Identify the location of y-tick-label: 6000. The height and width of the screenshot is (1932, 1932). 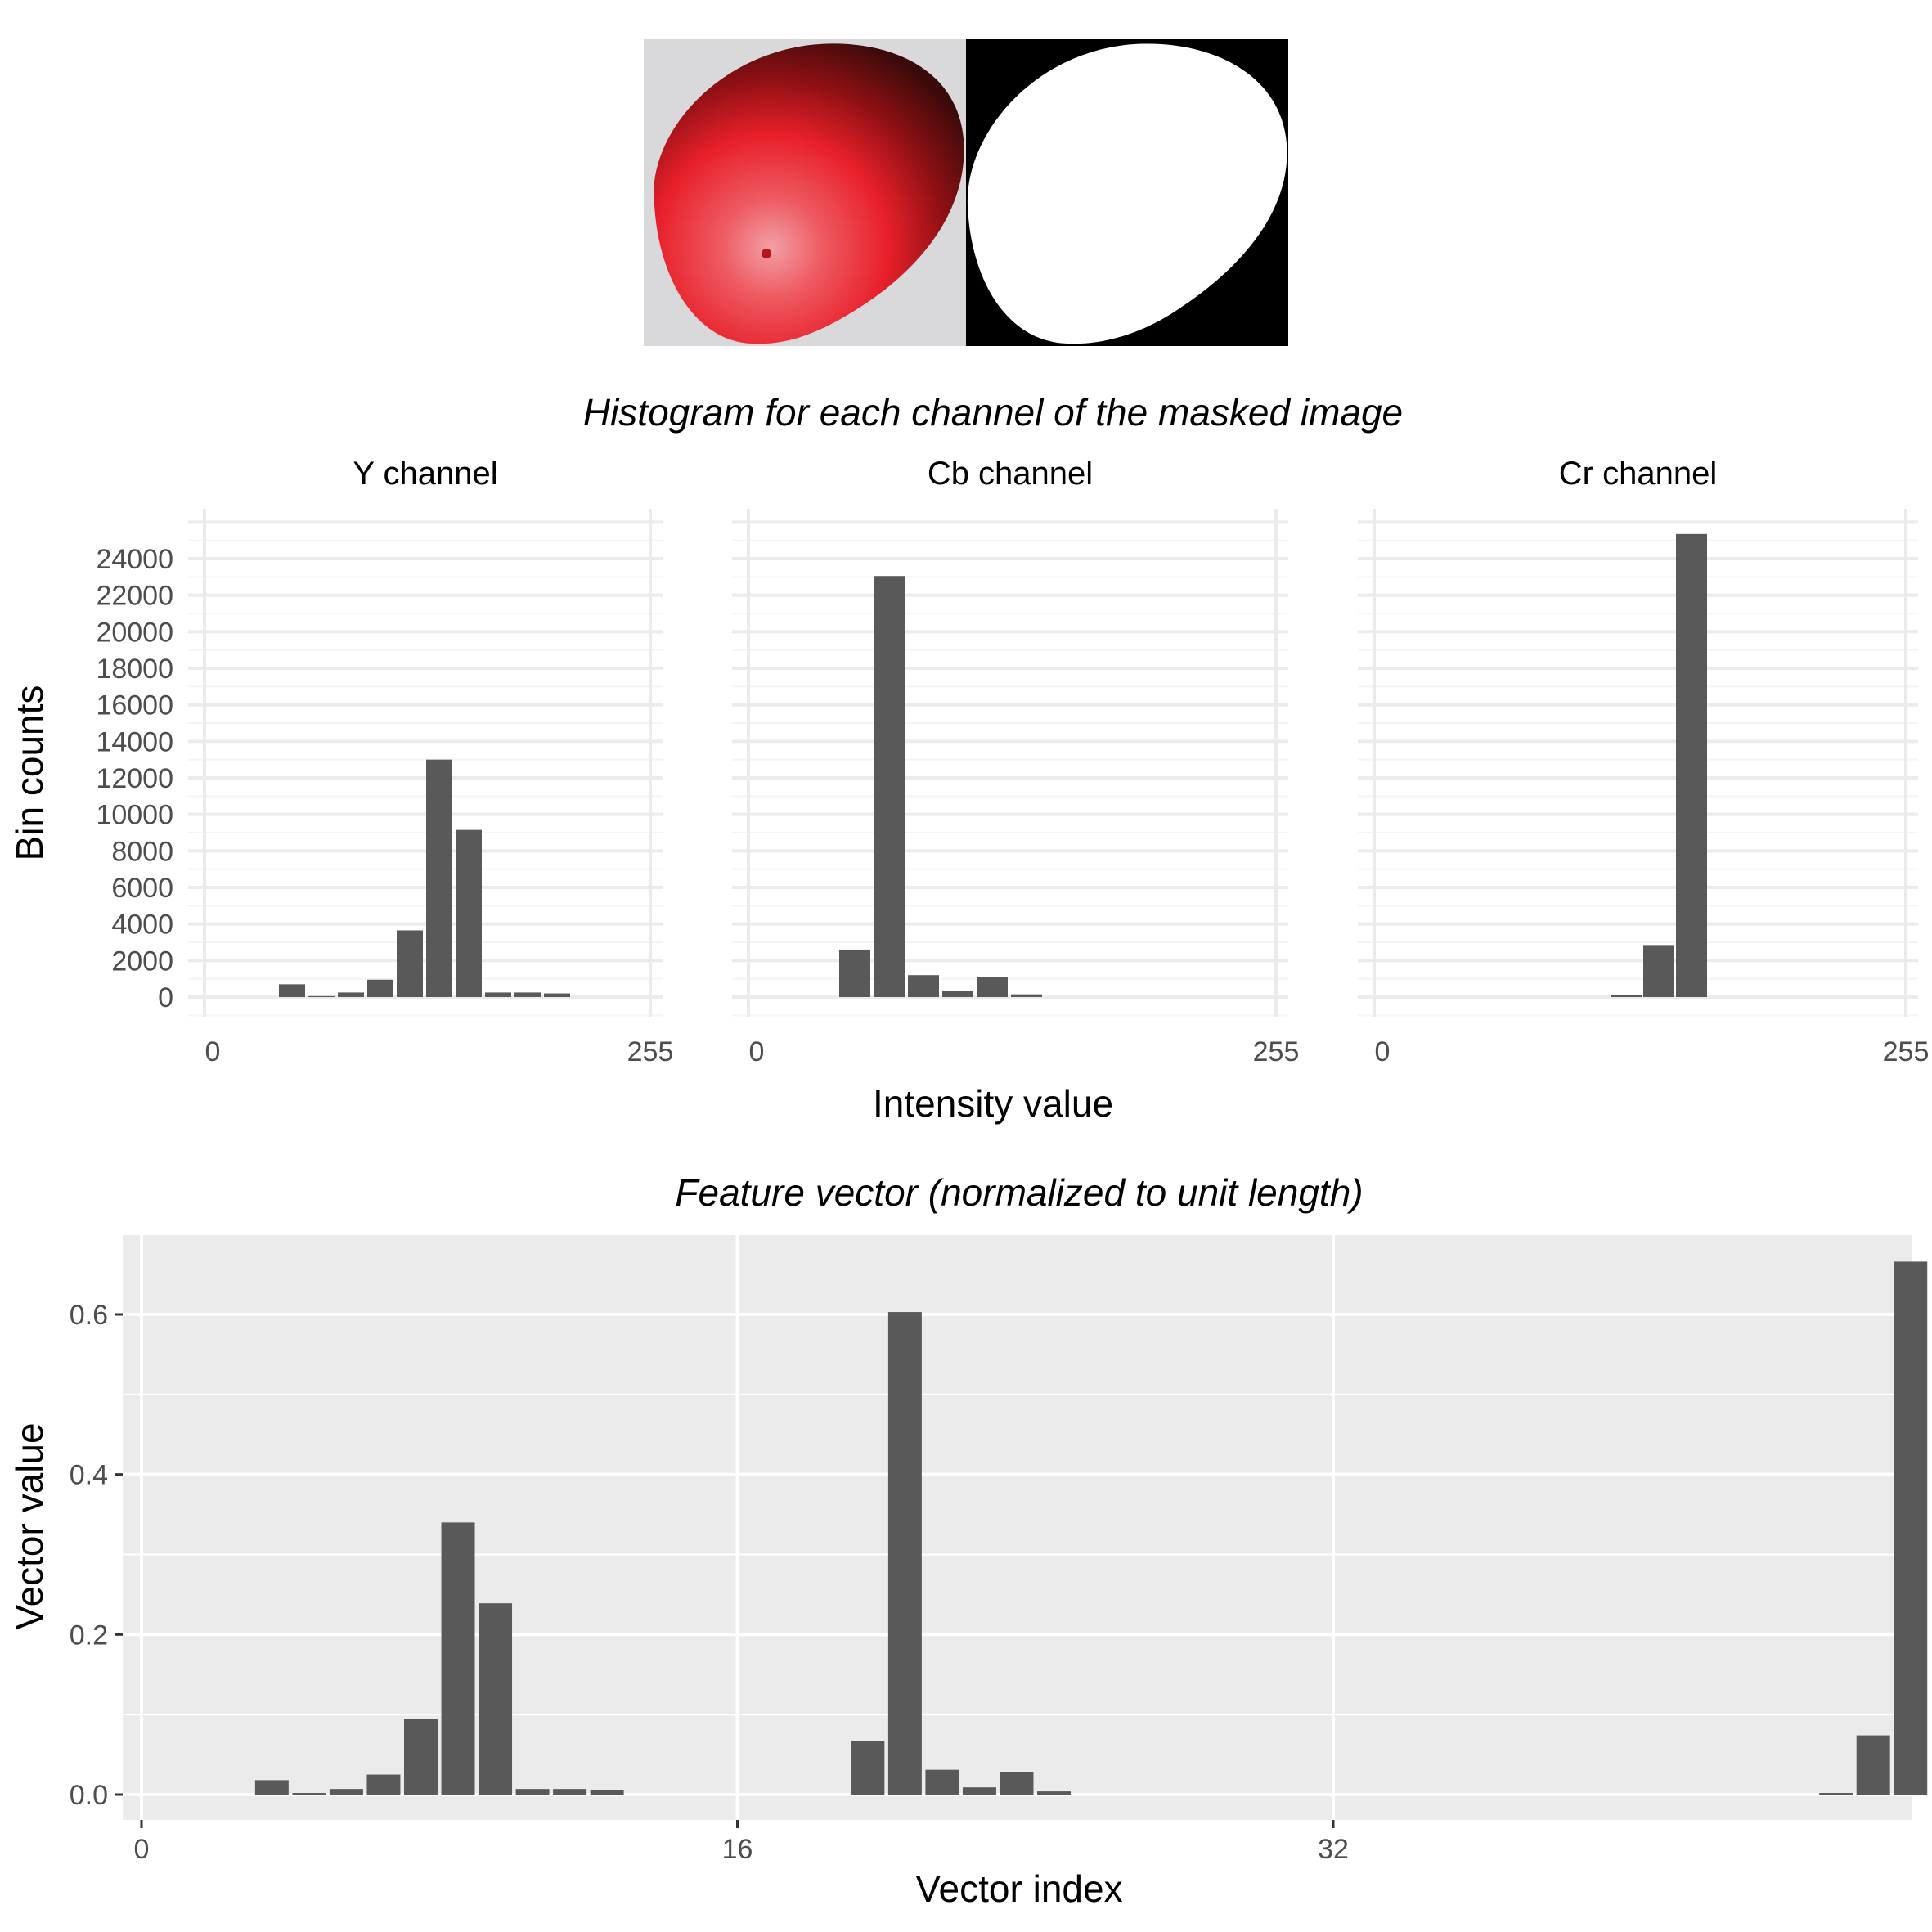
(142, 888).